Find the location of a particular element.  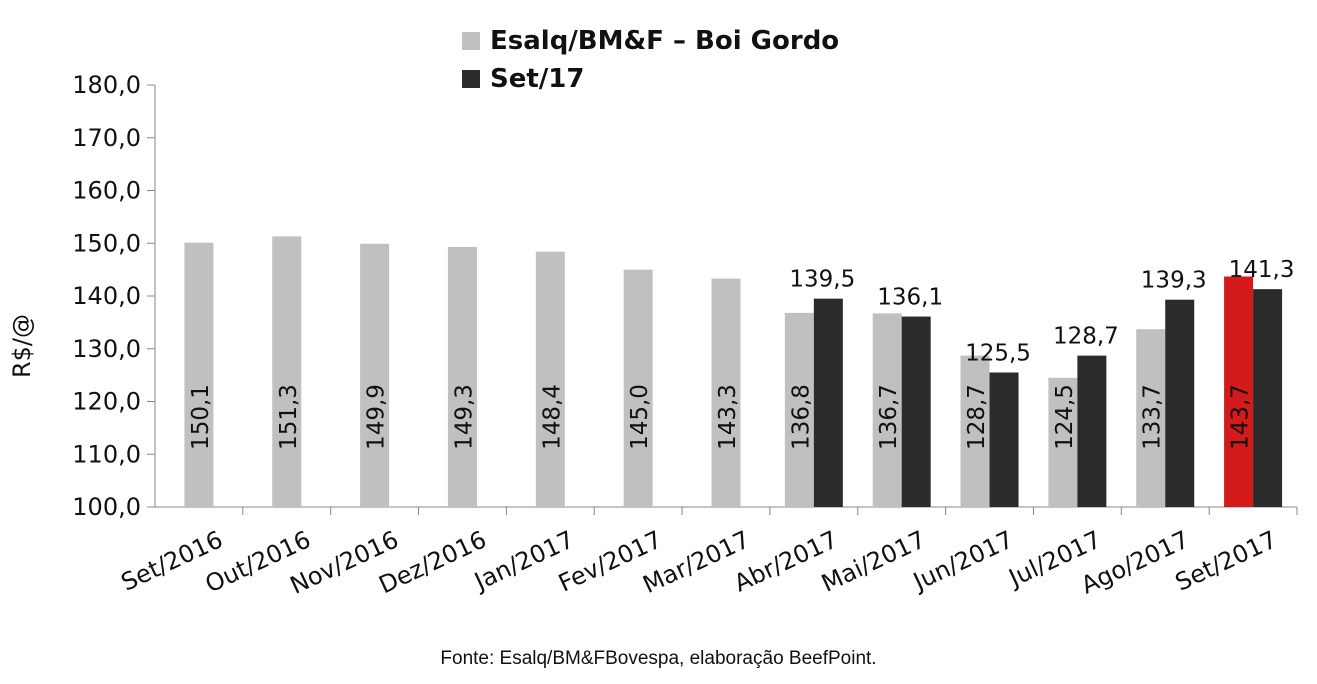

data-label-set17: 139,3 is located at coordinates (1174, 281).